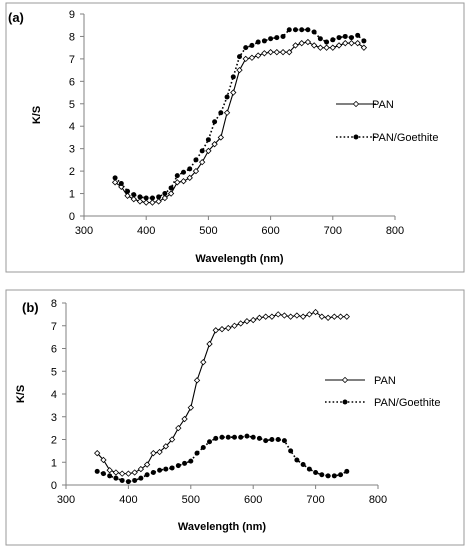 The width and height of the screenshot is (476, 550). Describe the element at coordinates (222, 459) in the screenshot. I see `series-line-pan-goethite` at that location.